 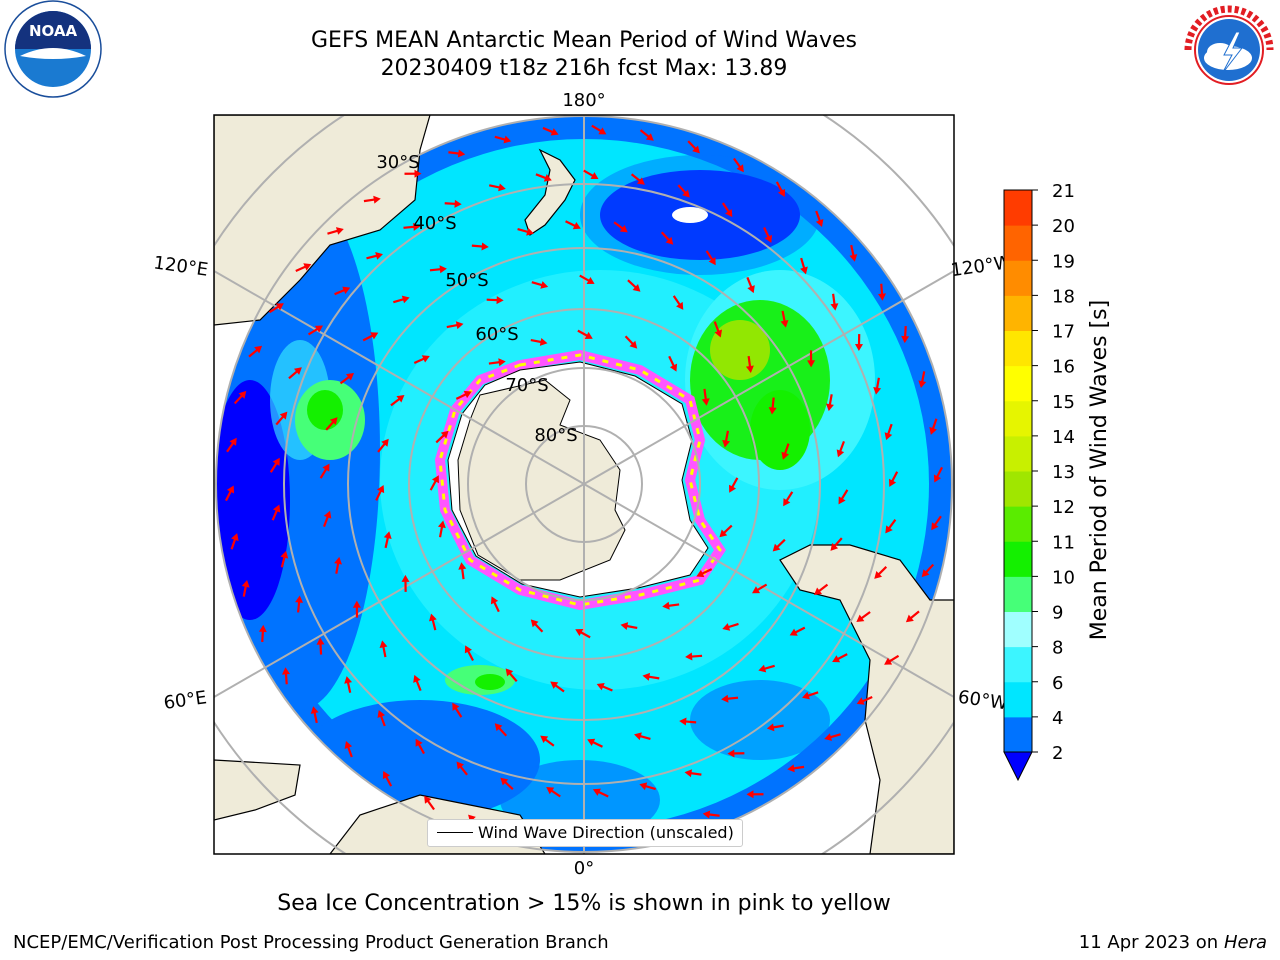 I want to click on colorbar: 2 4 6 8 9 10 11 12 13 14 15 16 17 18 19 20 21, so click(x=1039, y=481).